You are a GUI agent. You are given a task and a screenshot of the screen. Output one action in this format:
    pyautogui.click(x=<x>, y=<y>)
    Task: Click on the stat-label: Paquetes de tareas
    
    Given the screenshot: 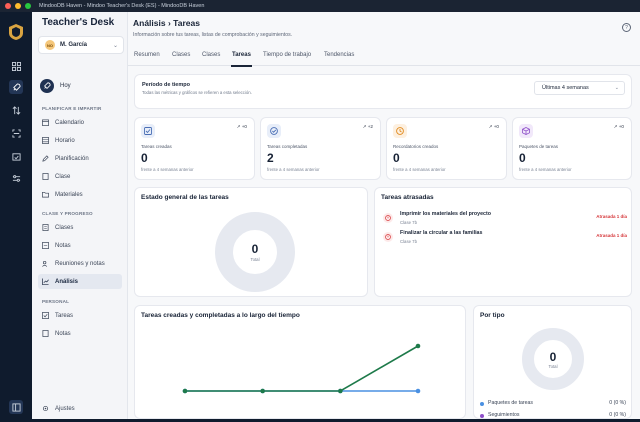 What is the action you would take?
    pyautogui.click(x=539, y=146)
    